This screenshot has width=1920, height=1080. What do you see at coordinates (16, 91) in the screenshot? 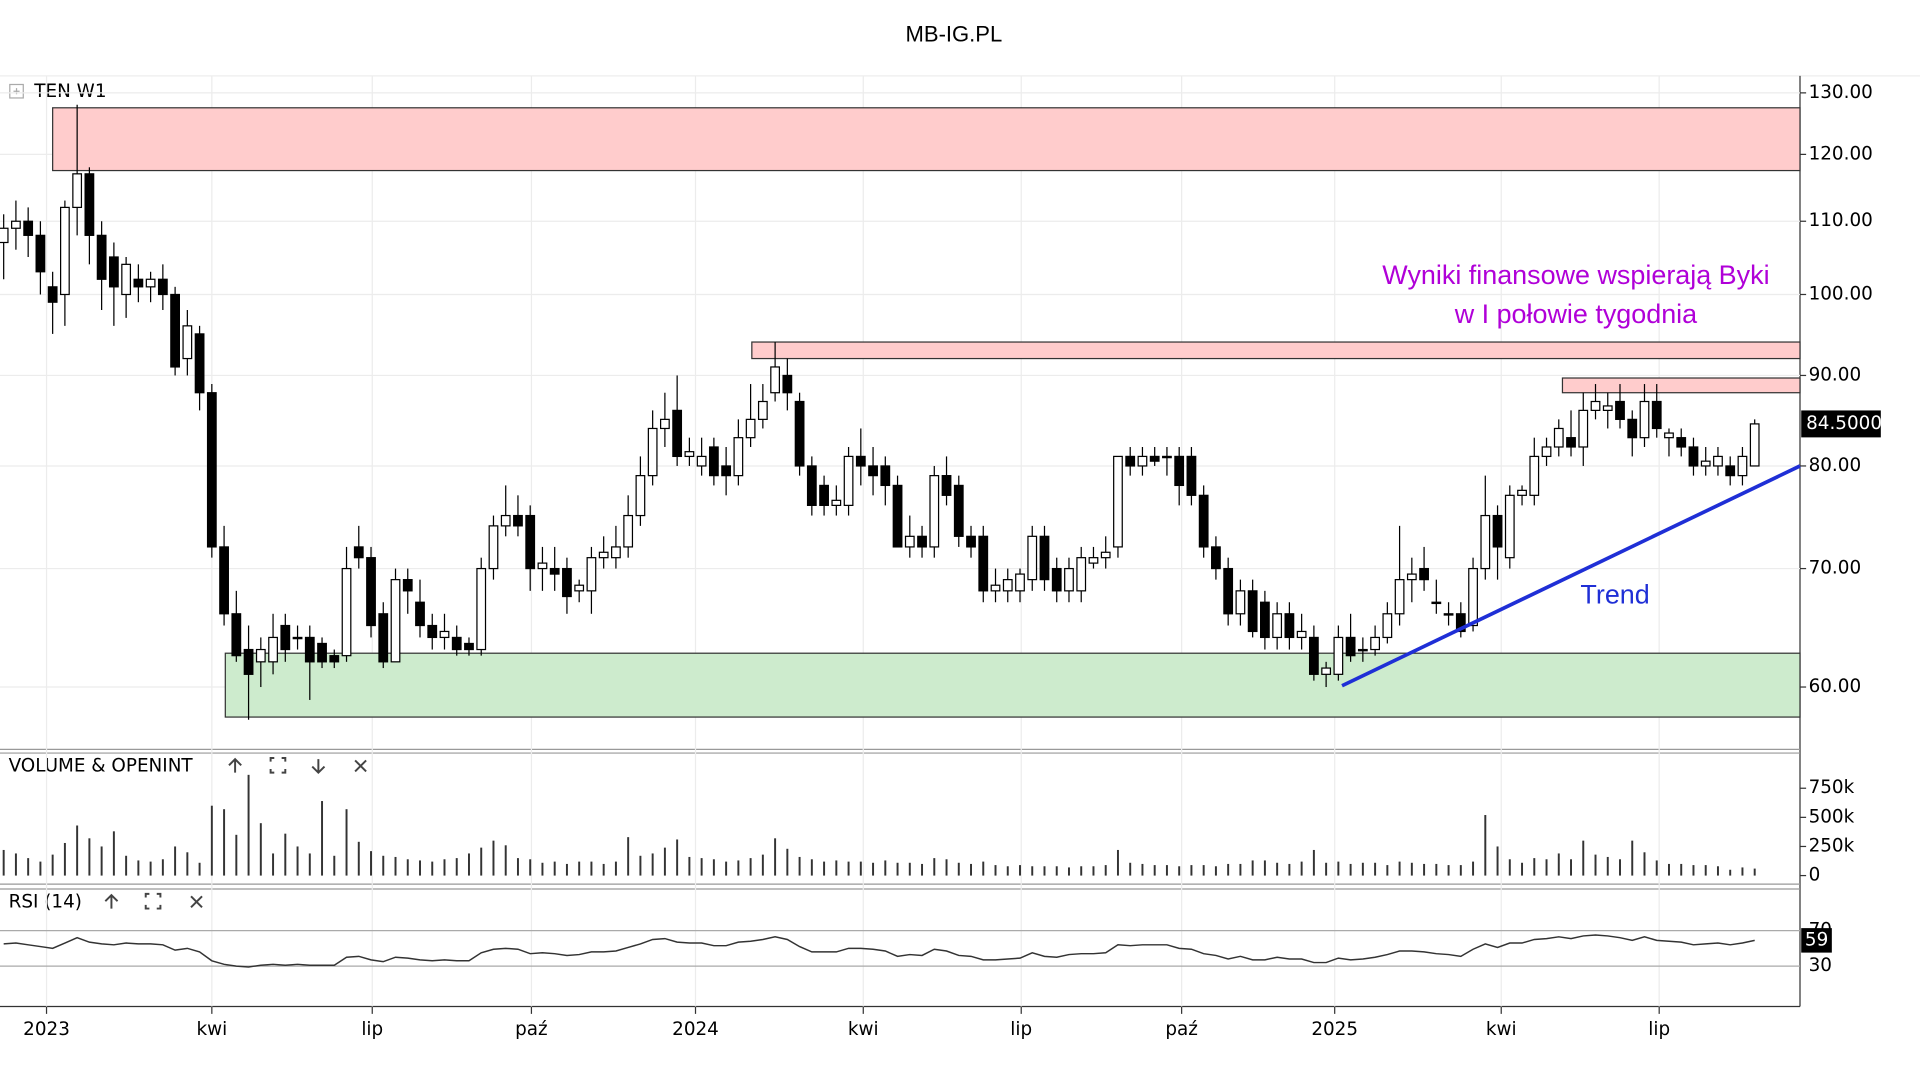
I see `expand-icon` at bounding box center [16, 91].